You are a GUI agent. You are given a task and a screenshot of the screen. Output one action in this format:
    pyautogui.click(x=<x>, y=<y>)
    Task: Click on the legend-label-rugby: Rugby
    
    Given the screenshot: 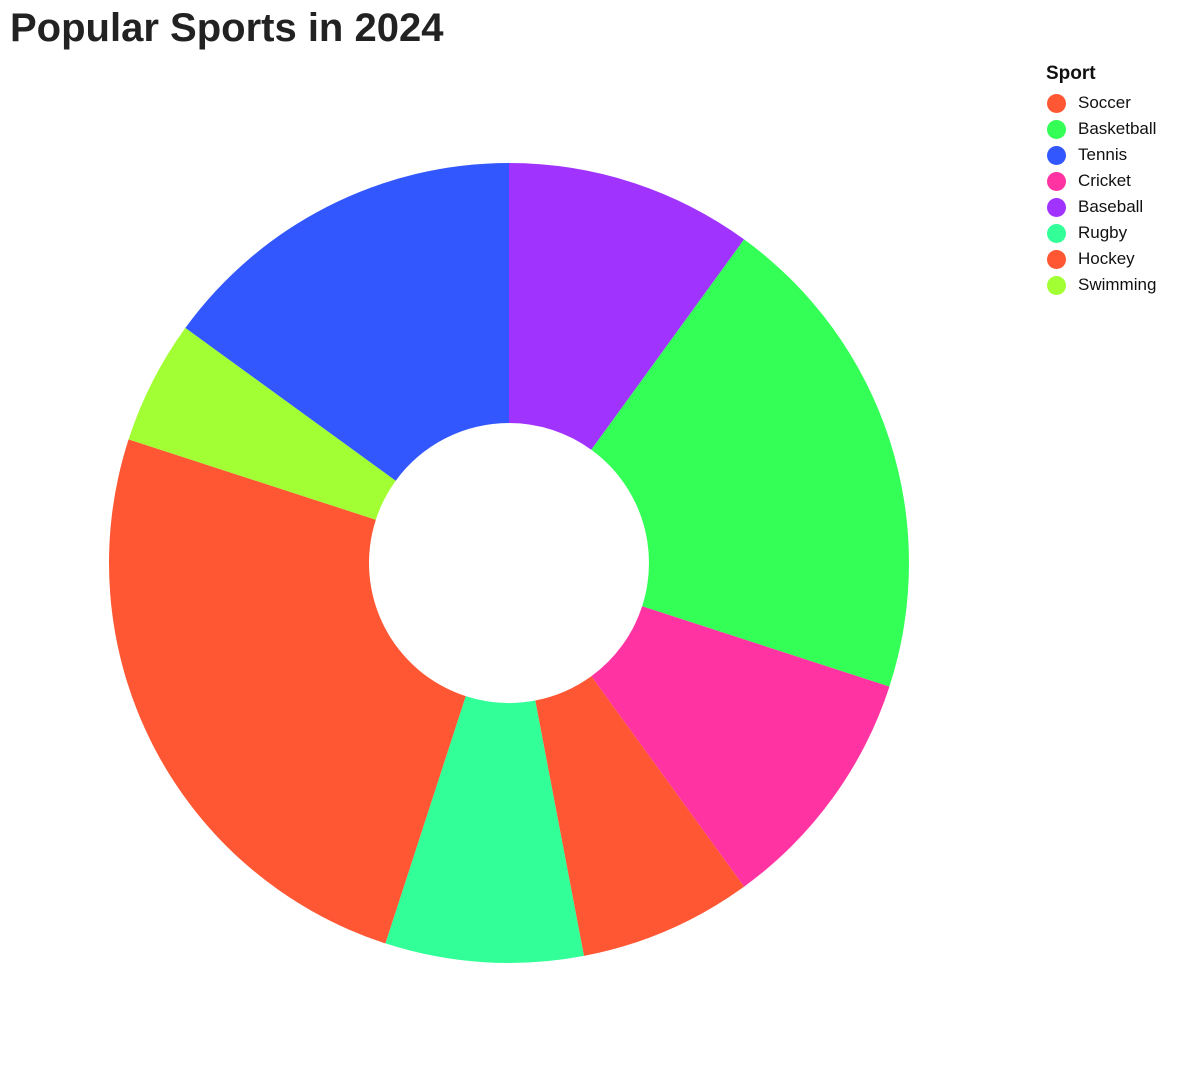 What is the action you would take?
    pyautogui.click(x=1103, y=232)
    